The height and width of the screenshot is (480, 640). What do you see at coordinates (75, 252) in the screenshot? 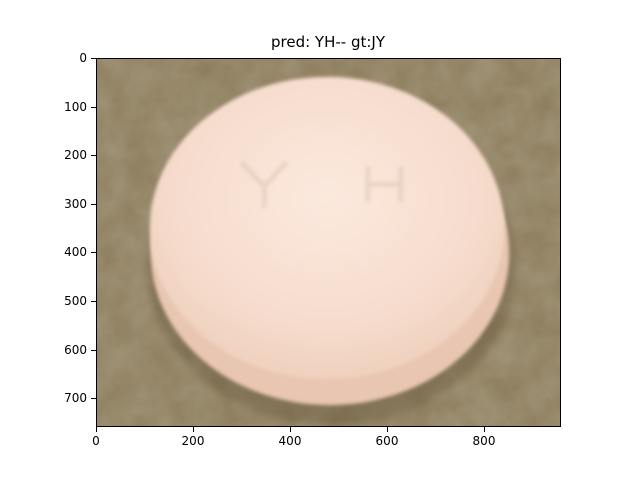
I see `ytick-label: 400` at bounding box center [75, 252].